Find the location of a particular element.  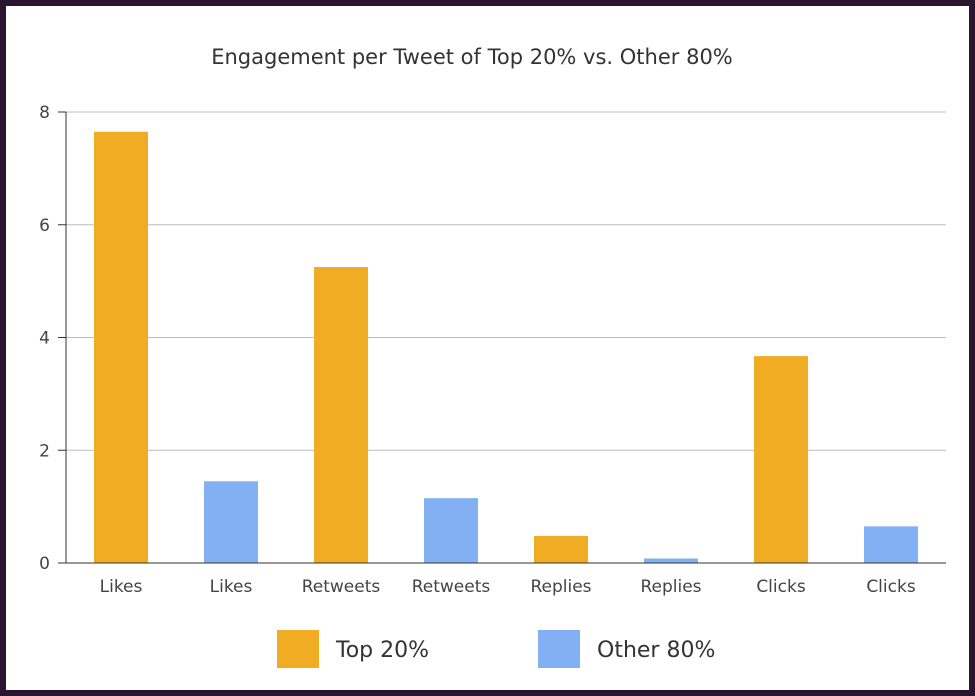

y-tick-label: 2 is located at coordinates (44, 451).